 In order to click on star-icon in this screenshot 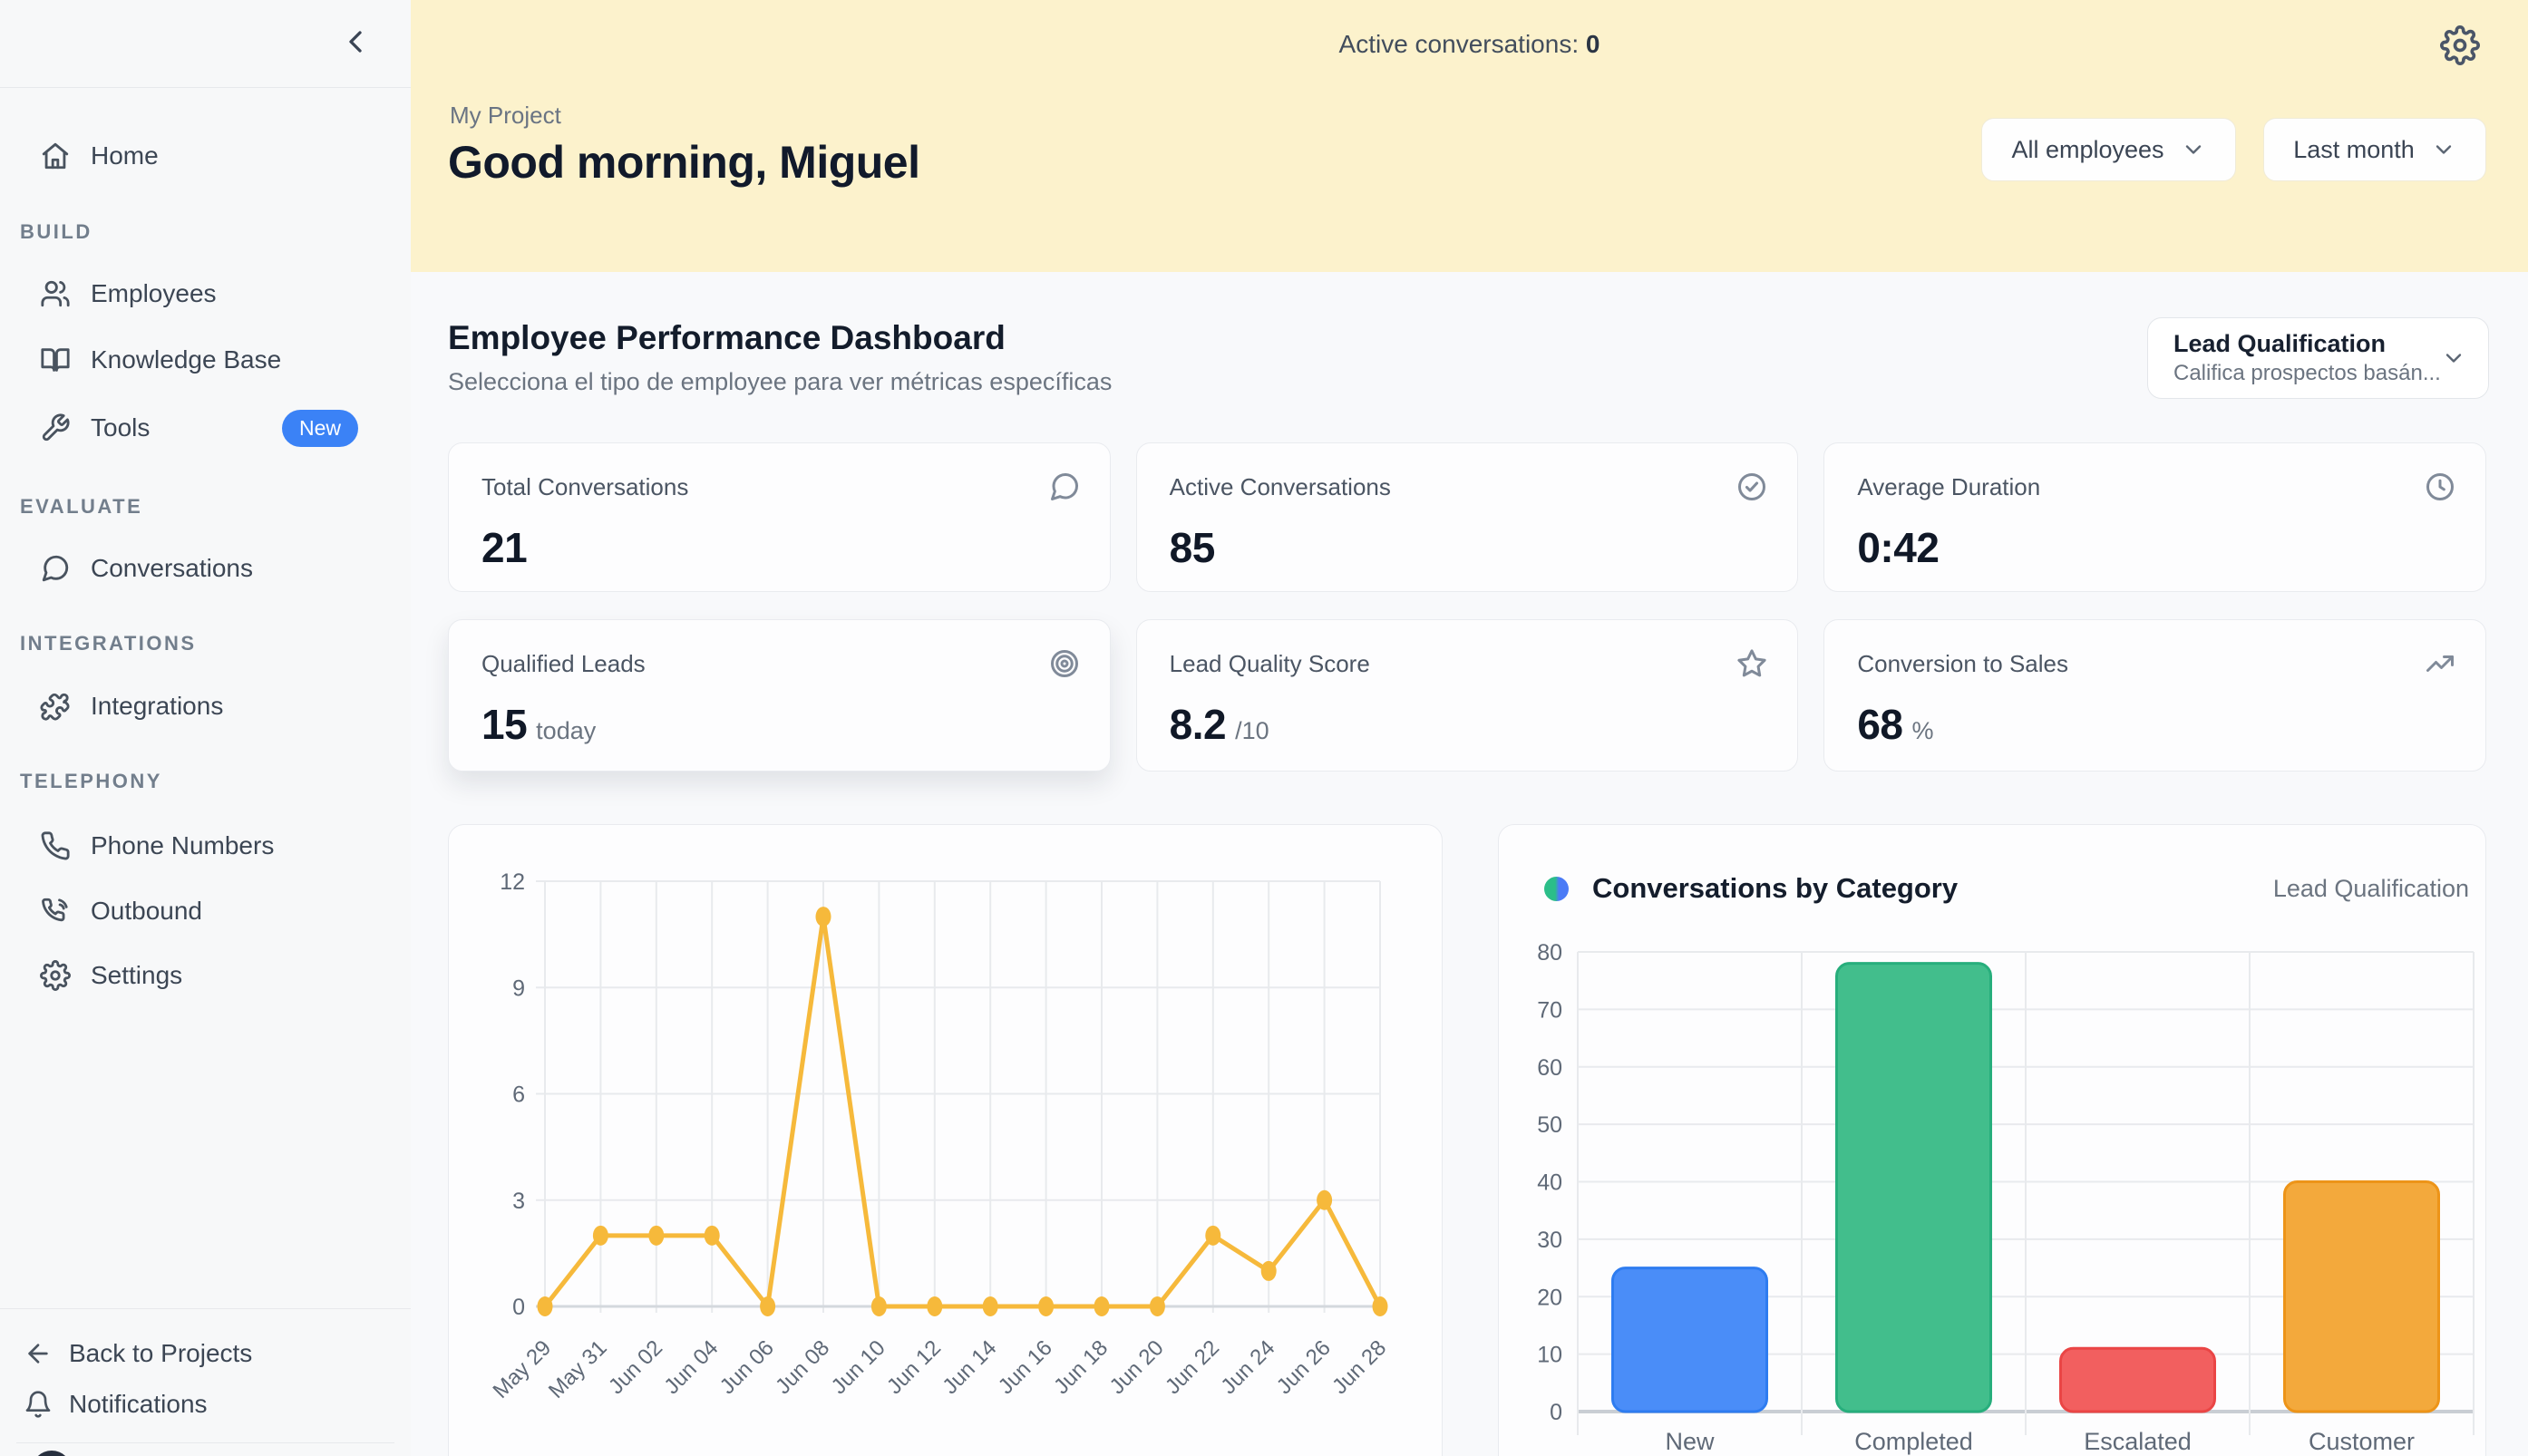, I will do `click(1752, 663)`.